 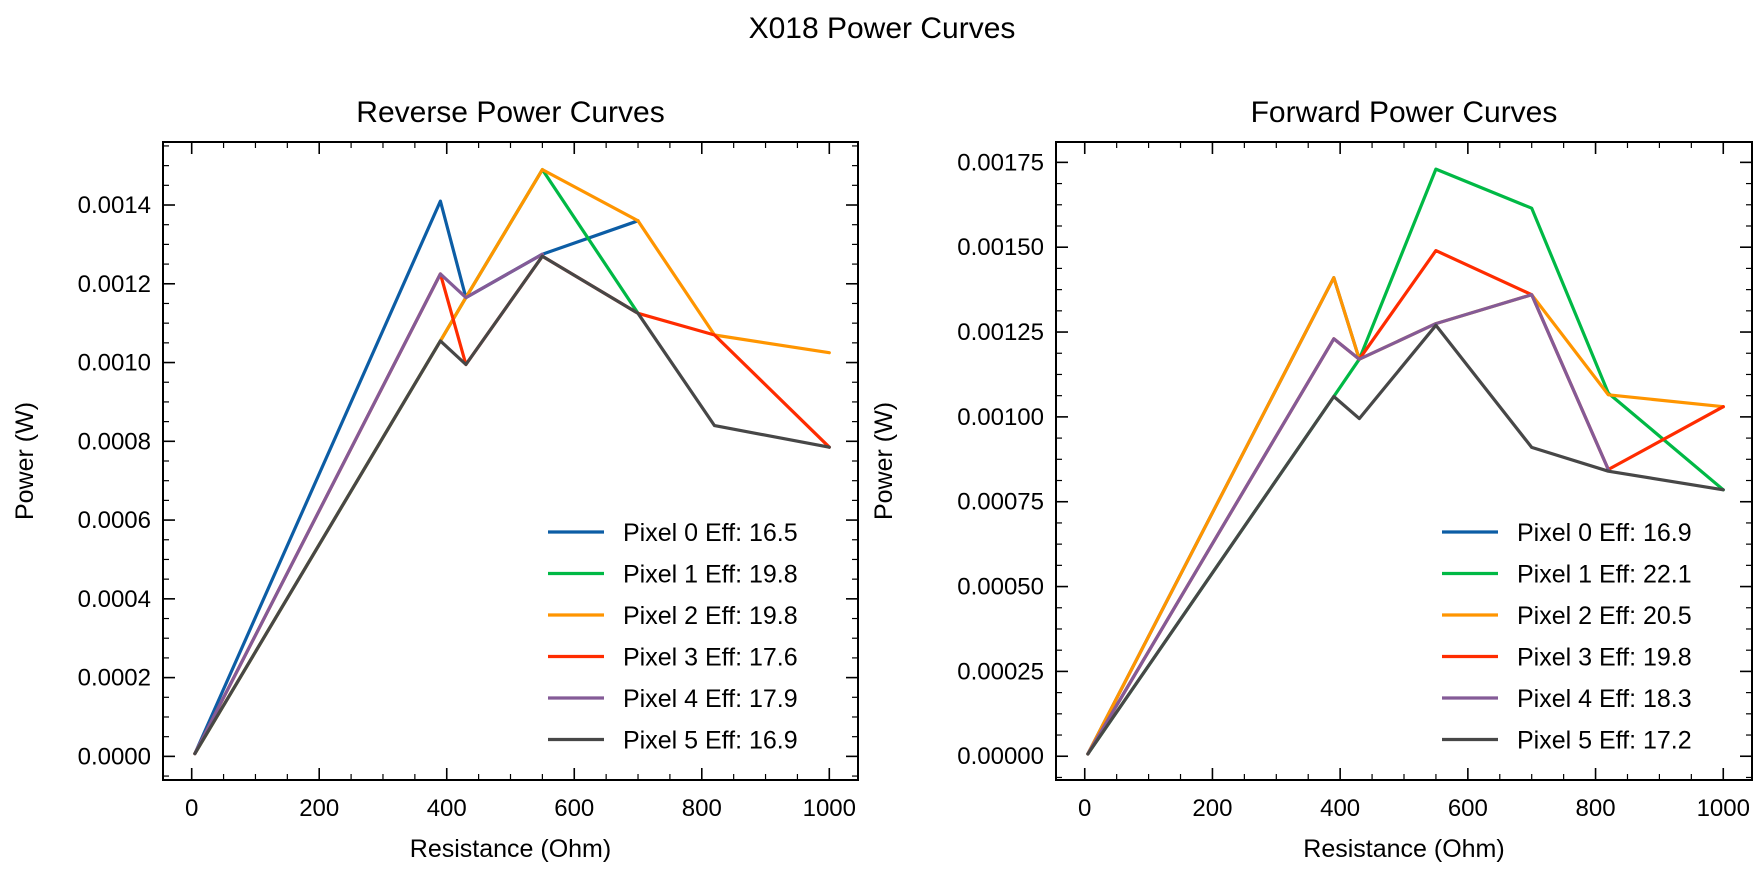 What do you see at coordinates (710, 533) in the screenshot?
I see `legend-label-0: Pixel 0 Eff: 16.5` at bounding box center [710, 533].